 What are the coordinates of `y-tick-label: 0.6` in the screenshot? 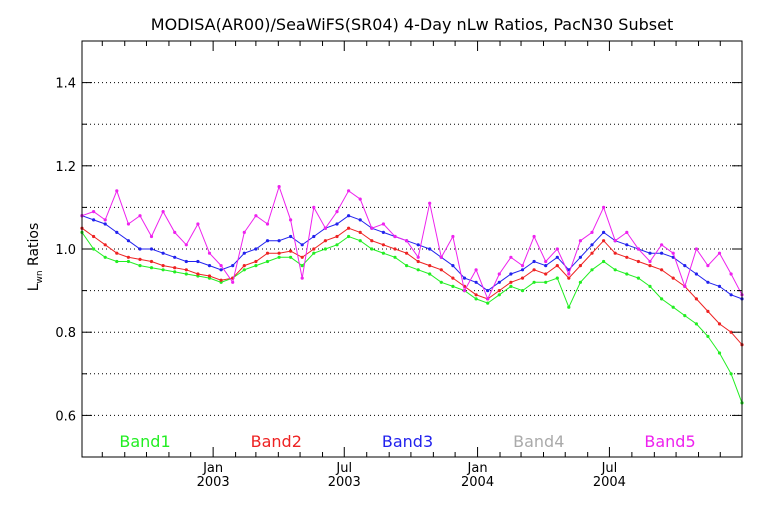 It's located at (65, 416).